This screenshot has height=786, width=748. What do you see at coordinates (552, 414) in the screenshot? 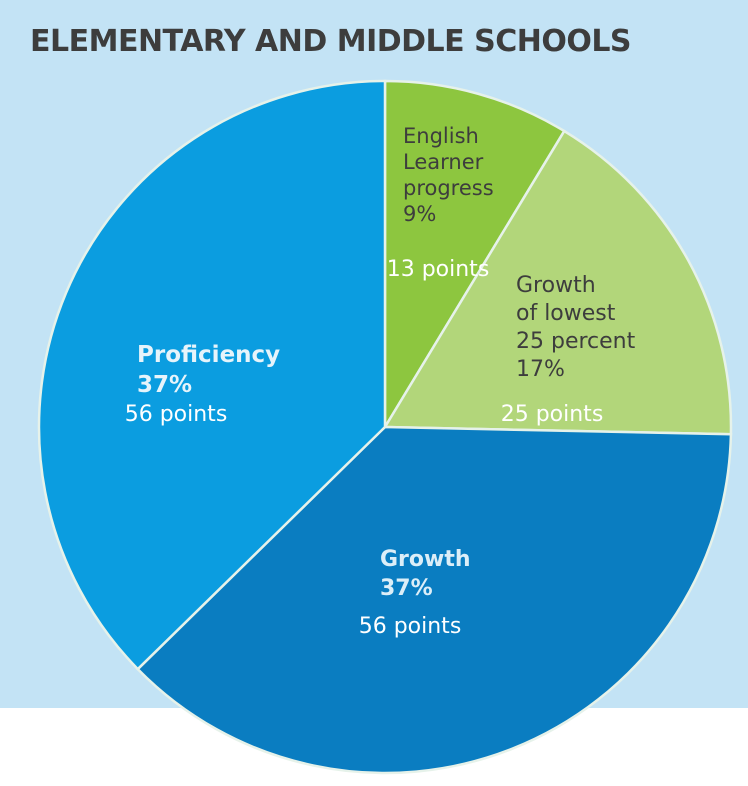
I see `points-label-gl: 25 points` at bounding box center [552, 414].